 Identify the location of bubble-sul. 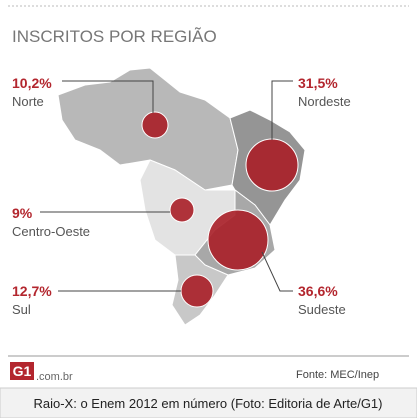
(197, 291).